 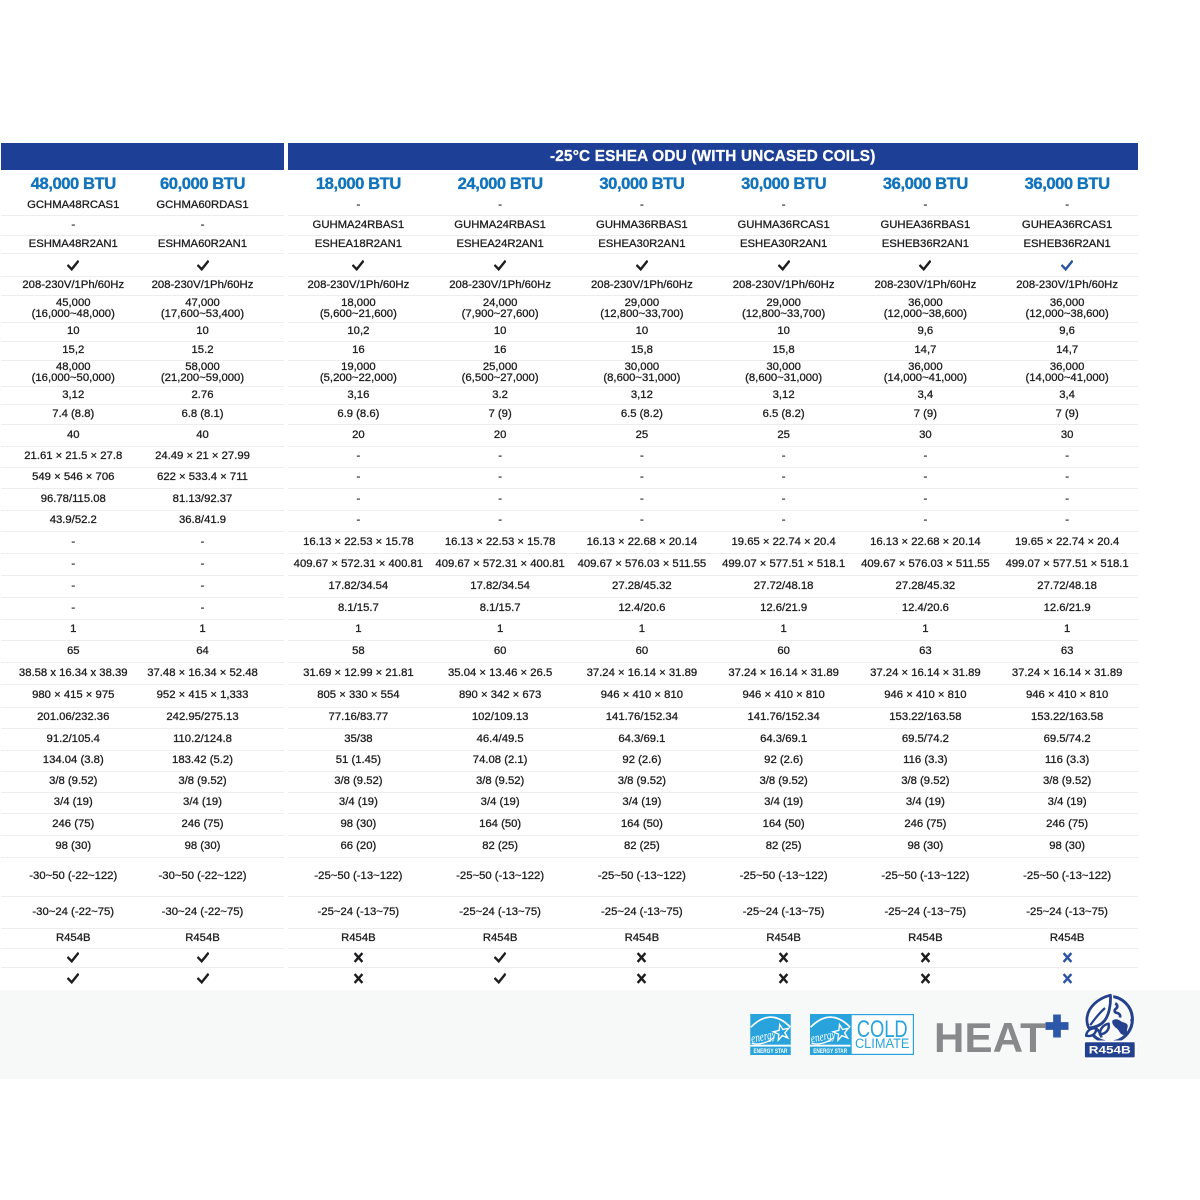 I want to click on svg-text: COLD, so click(x=882, y=1029).